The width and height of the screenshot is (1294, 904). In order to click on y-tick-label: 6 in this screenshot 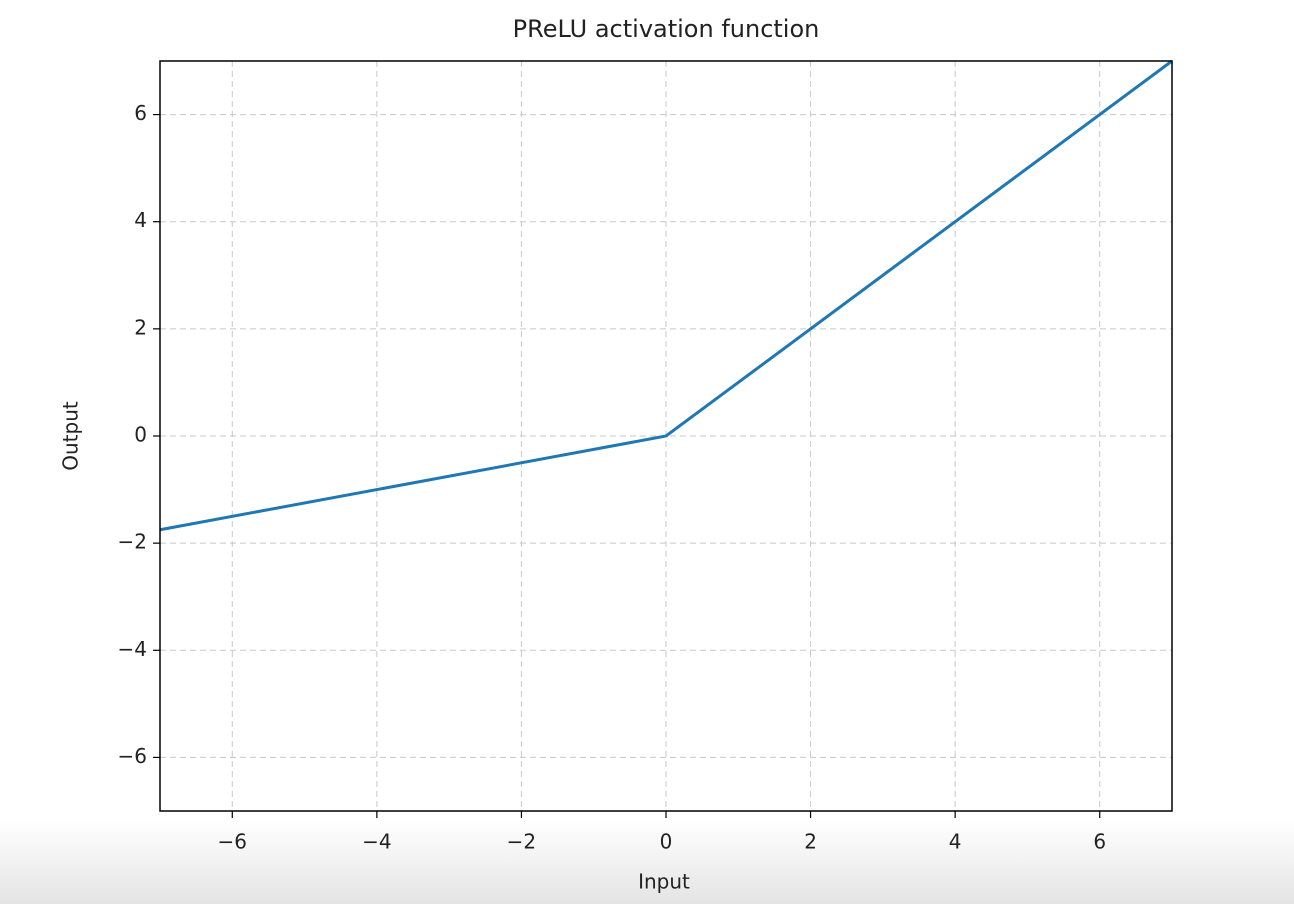, I will do `click(140, 113)`.